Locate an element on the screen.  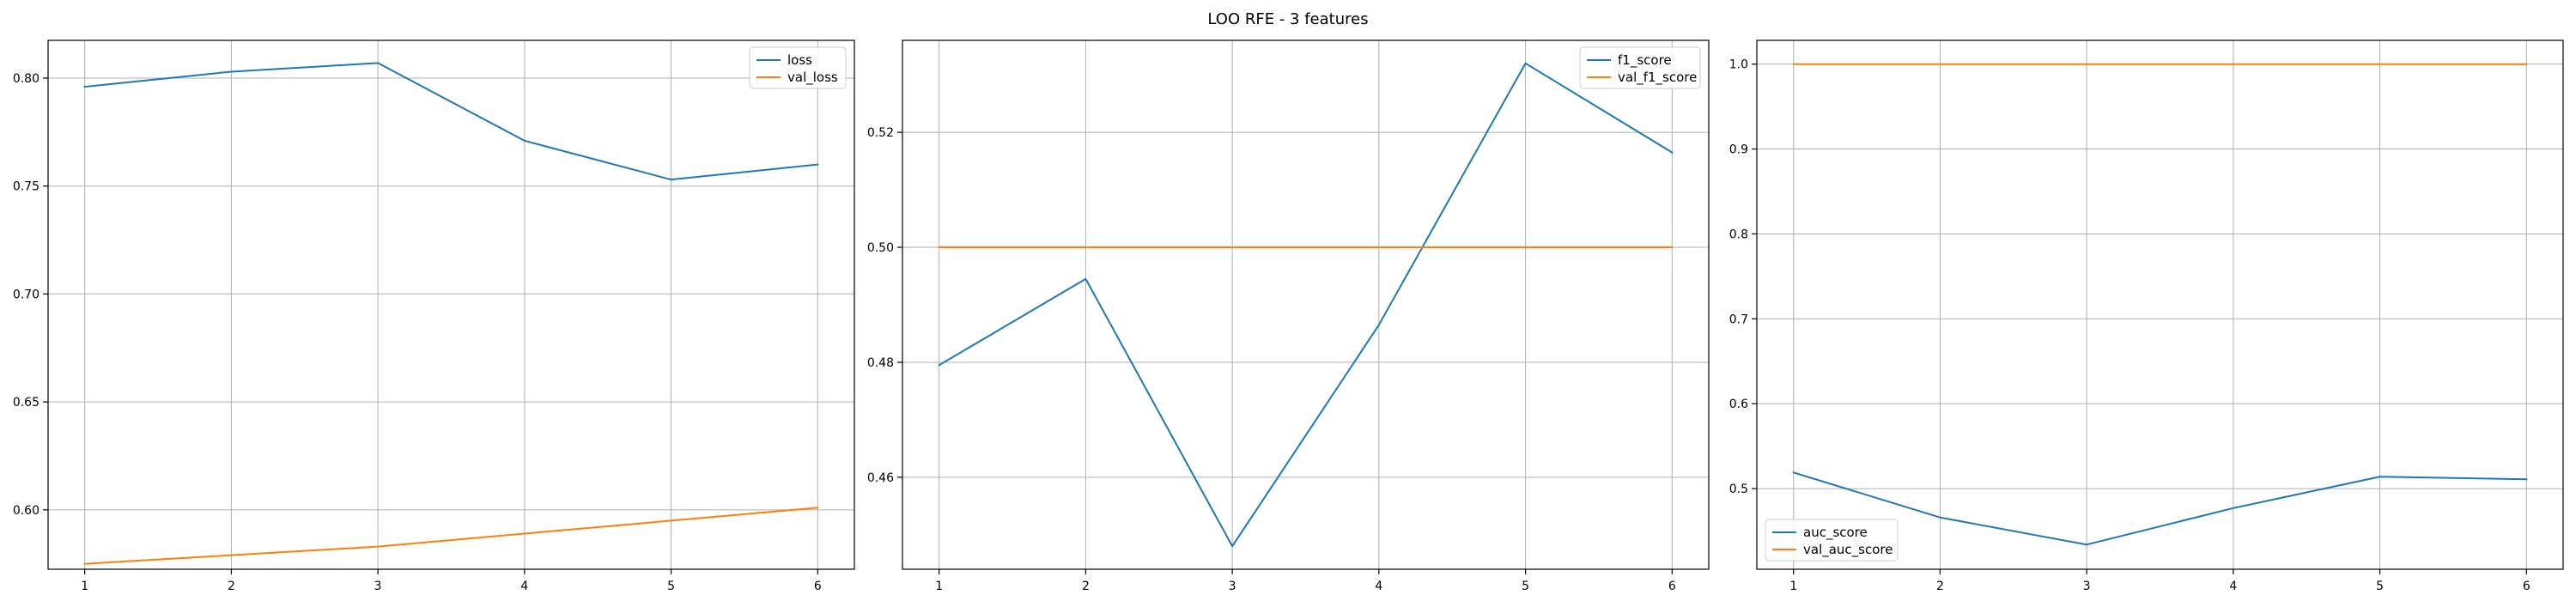
y-tick-label: 0.52 is located at coordinates (881, 133).